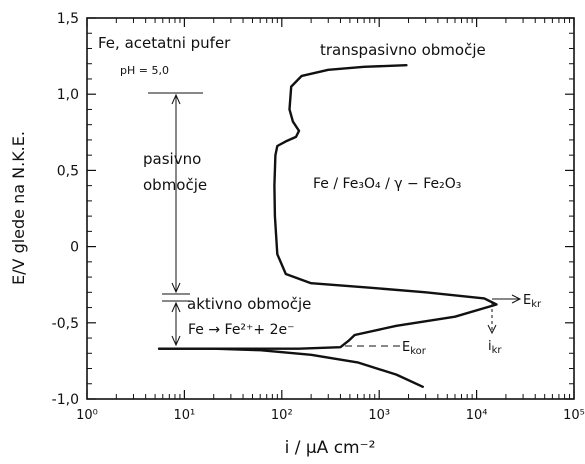 Image resolution: width=585 pixels, height=464 pixels. Describe the element at coordinates (164, 43) in the screenshot. I see `header-annotation: Fe, acetatni pufer` at that location.